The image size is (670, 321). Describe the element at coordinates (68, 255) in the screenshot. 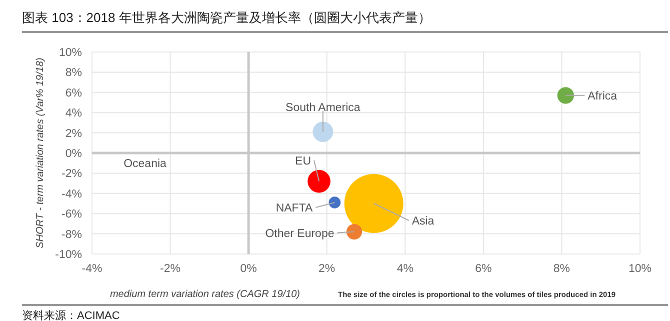

I see `y-tick-label: -10%` at that location.